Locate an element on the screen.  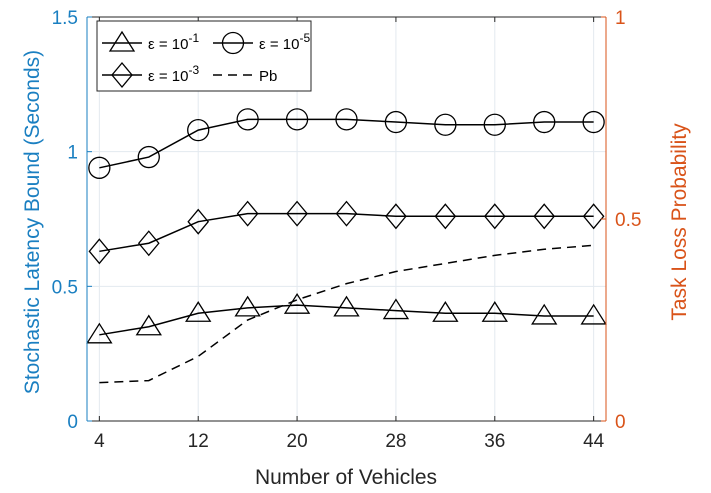
legend-box is located at coordinates (204, 56).